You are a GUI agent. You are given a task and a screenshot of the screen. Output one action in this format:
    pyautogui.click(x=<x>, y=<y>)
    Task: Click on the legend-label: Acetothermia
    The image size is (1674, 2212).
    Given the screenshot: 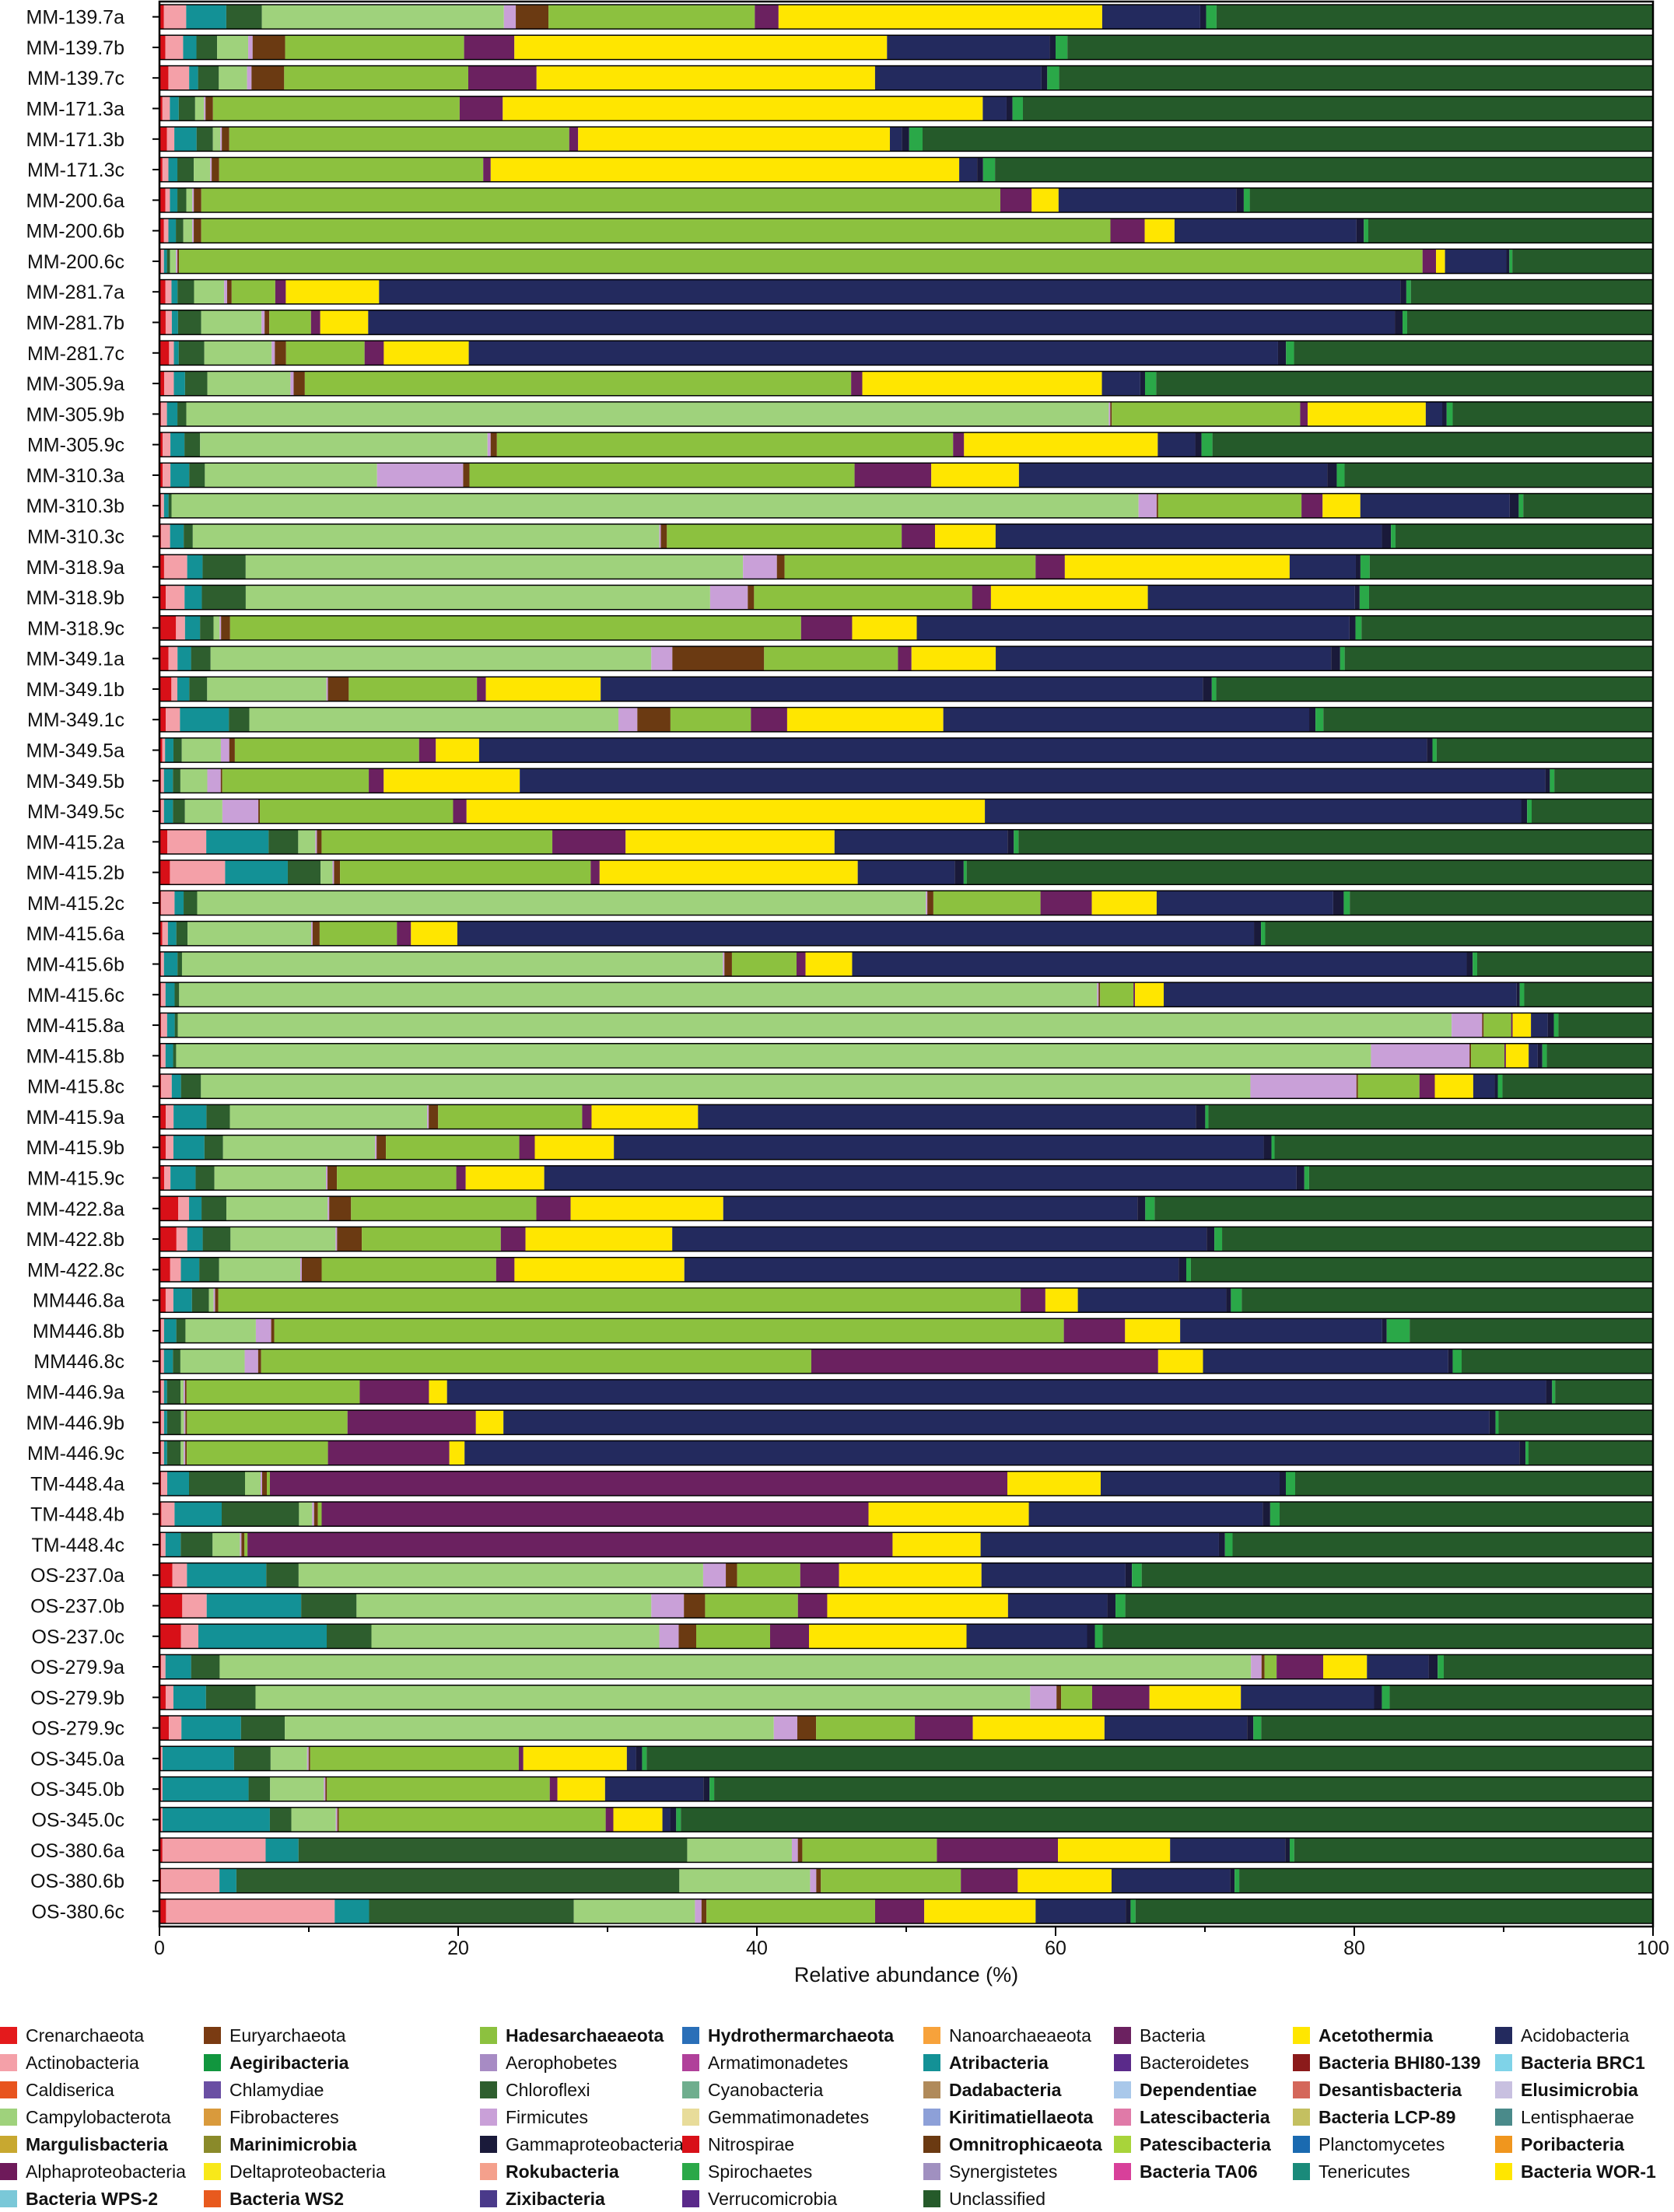 What is the action you would take?
    pyautogui.click(x=1376, y=2036)
    